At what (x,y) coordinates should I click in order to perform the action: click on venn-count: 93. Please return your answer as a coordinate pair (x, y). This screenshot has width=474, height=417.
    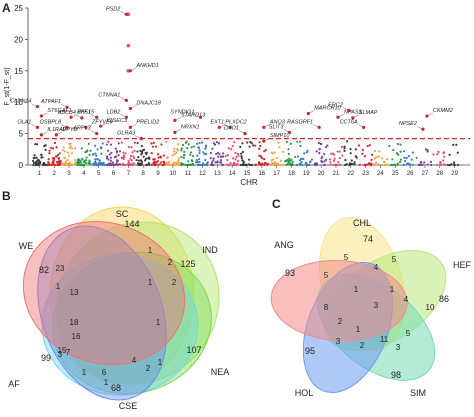
    Looking at the image, I should click on (290, 273).